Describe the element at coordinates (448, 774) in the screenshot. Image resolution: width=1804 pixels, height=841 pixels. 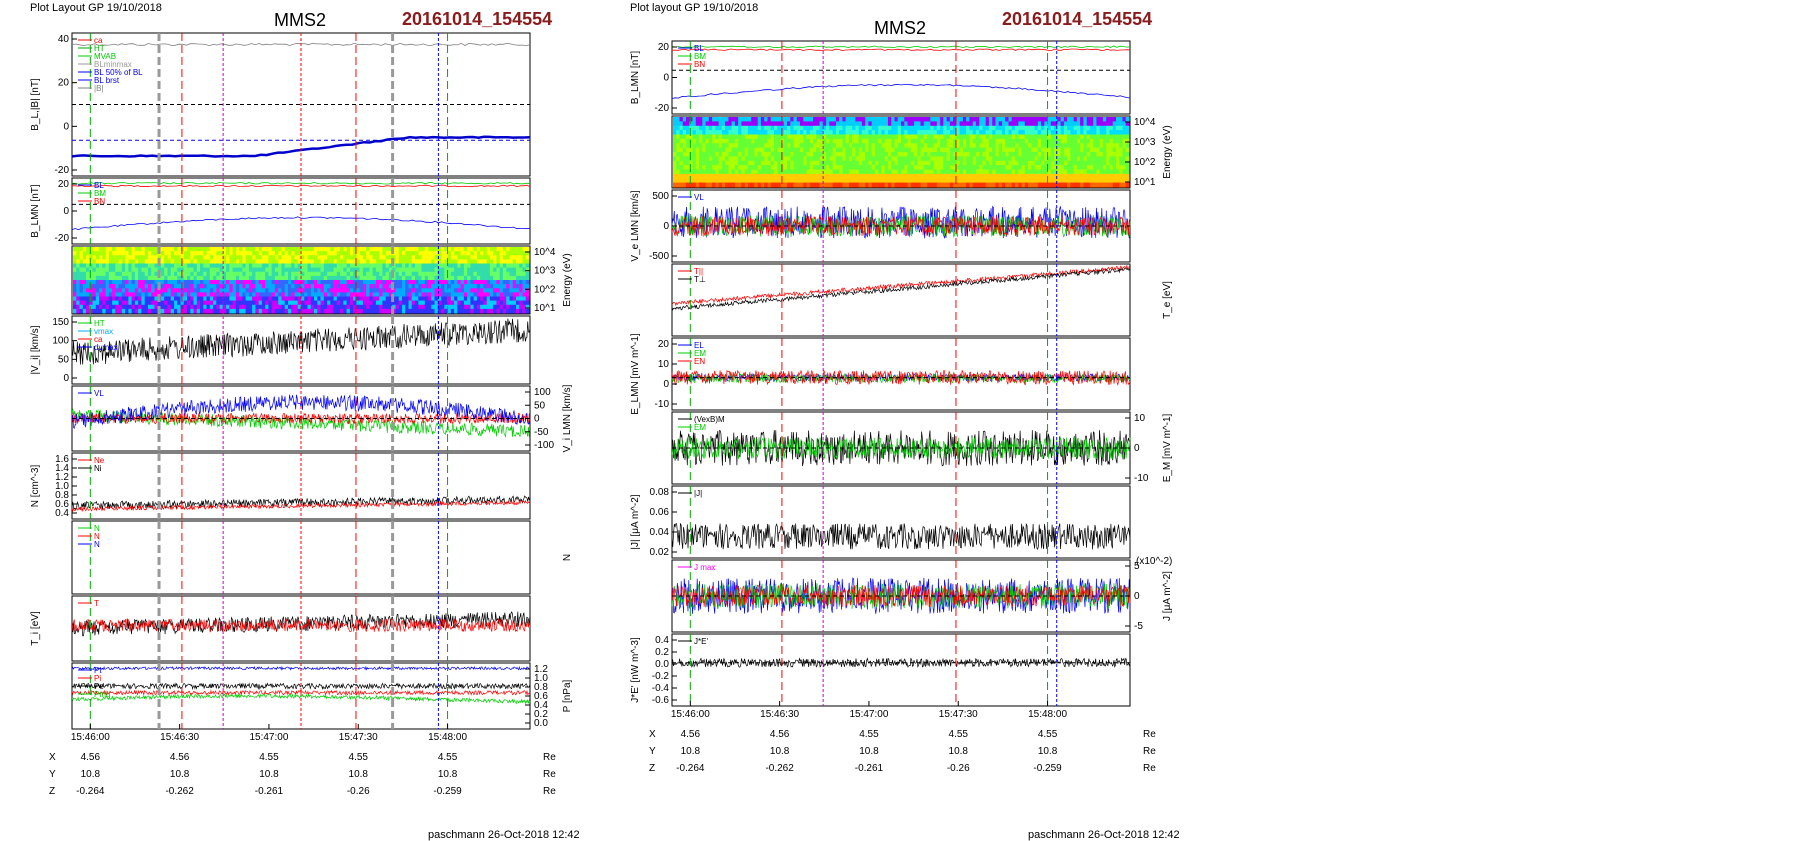
I see `left-coord-value: 10.8` at that location.